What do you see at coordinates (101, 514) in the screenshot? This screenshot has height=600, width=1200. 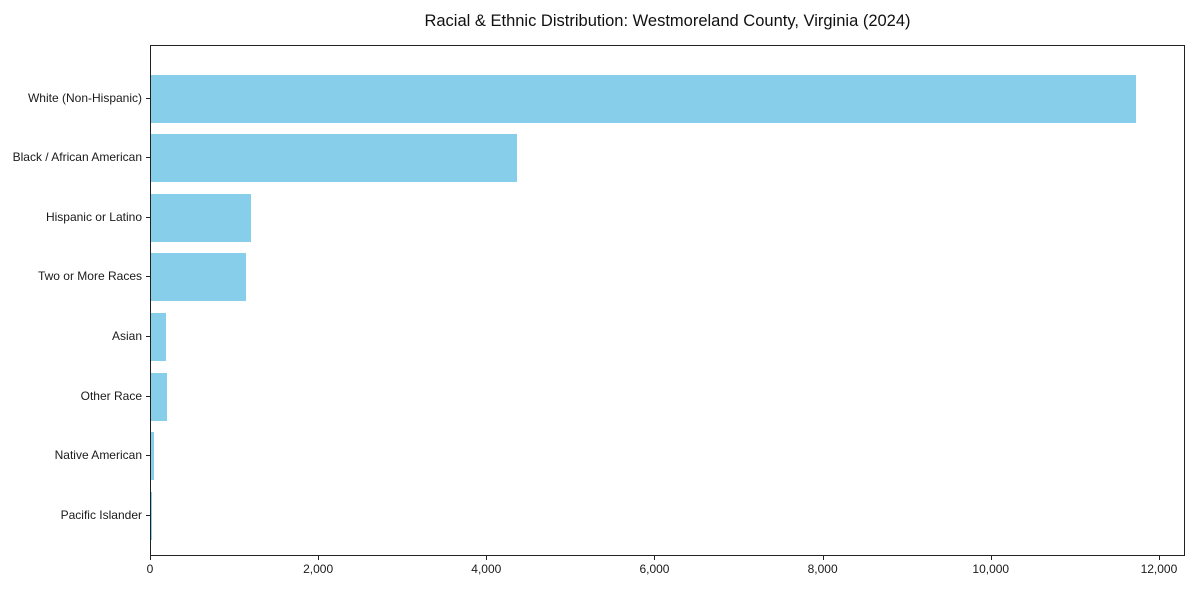 I see `y-tick-label-pacific-islander: Pacific Islander` at bounding box center [101, 514].